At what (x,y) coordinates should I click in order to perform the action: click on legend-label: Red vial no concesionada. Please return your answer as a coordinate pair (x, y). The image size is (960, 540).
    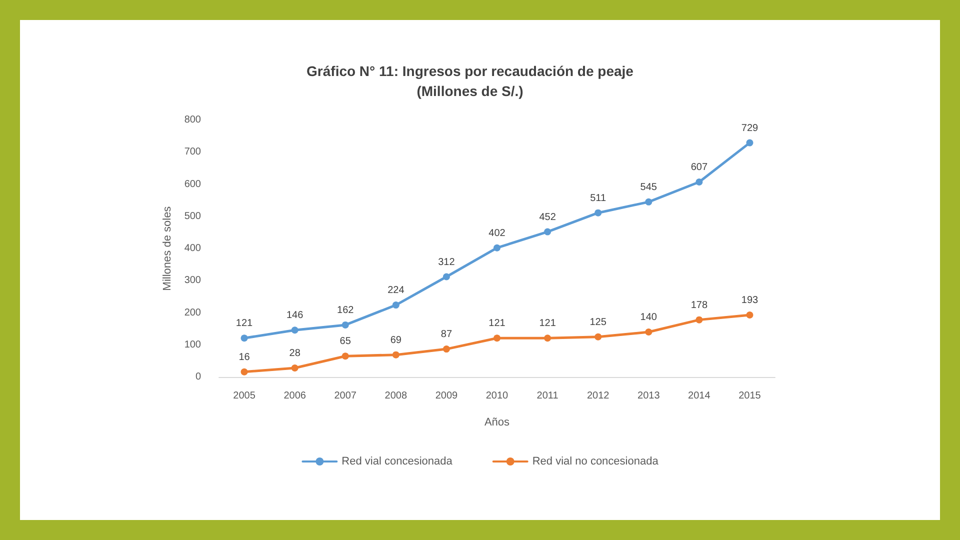
    Looking at the image, I should click on (596, 462).